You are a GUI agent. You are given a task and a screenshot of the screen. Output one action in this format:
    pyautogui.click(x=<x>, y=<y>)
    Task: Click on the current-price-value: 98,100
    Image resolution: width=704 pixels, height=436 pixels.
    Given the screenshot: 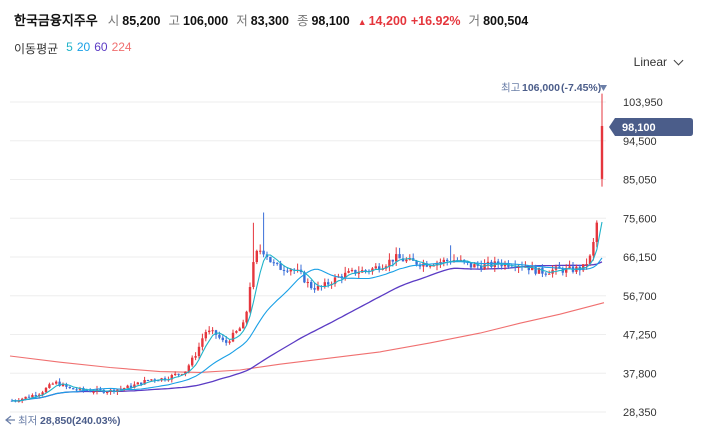 What is the action you would take?
    pyautogui.click(x=639, y=128)
    